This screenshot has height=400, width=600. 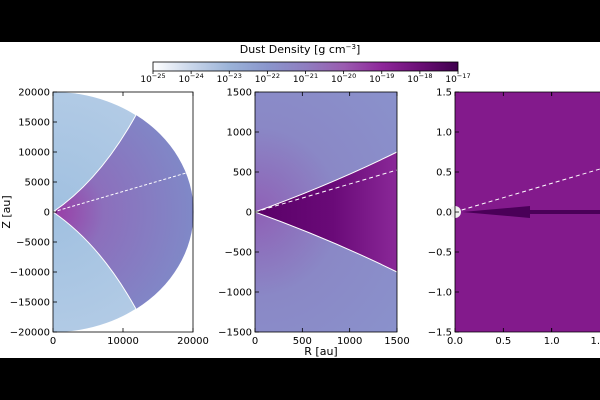 I want to click on x-tick-label: 500, so click(x=302, y=341).